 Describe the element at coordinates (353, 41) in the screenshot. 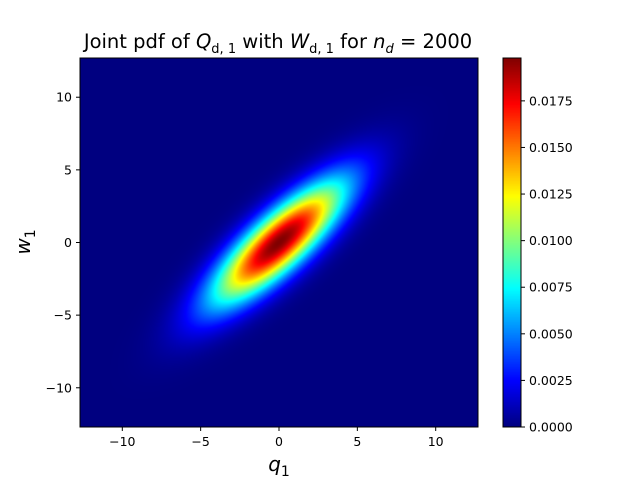

I see `title-post: for` at that location.